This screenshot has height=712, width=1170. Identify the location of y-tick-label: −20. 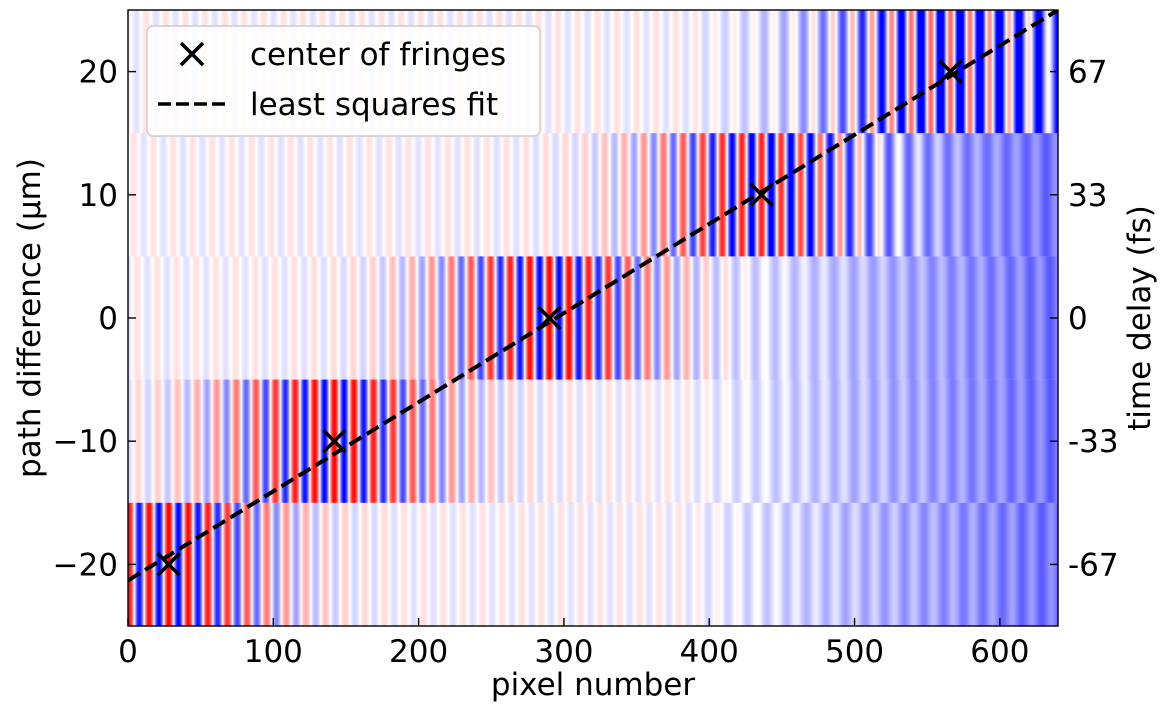
(85, 565).